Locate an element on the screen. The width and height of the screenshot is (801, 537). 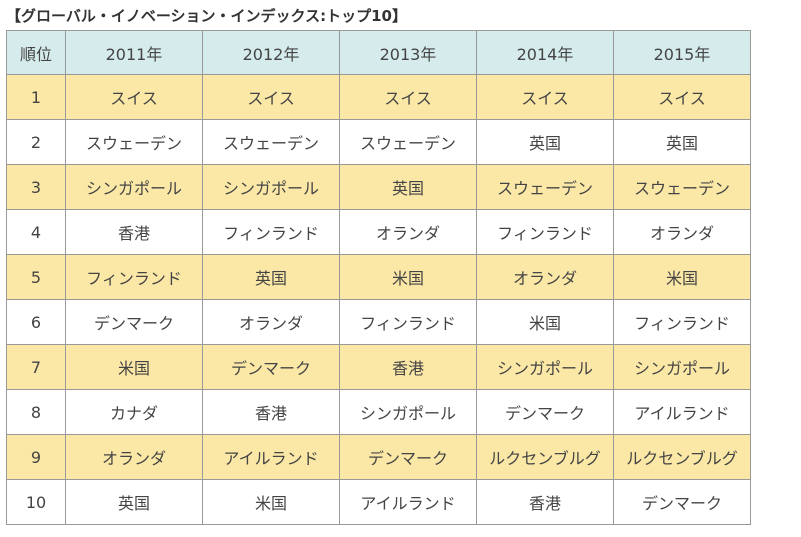
table-row: 4 香港 フィンランド オランダ フィンランド オランダ is located at coordinates (378, 232).